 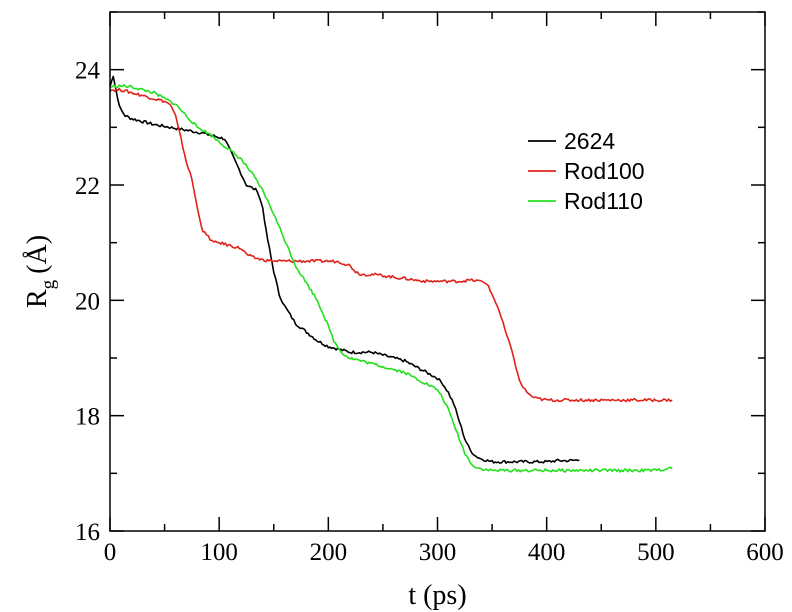 What do you see at coordinates (37, 254) in the screenshot?
I see `y-axis-title-unit: (Å)` at bounding box center [37, 254].